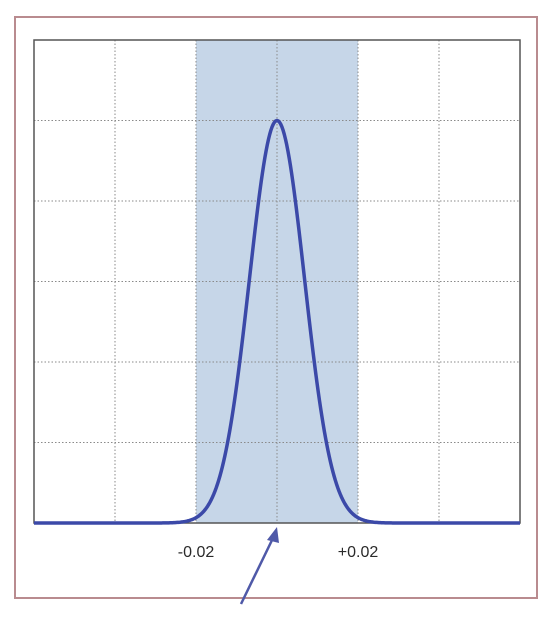 The height and width of the screenshot is (618, 558). I want to click on arrow-shaft, so click(257, 570).